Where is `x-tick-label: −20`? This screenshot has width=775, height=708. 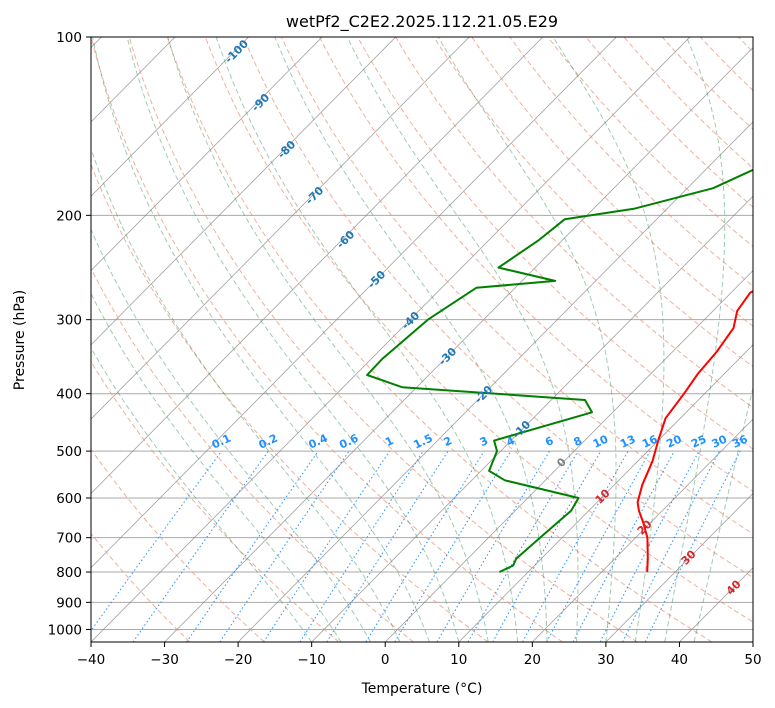 x-tick-label: −20 is located at coordinates (238, 660).